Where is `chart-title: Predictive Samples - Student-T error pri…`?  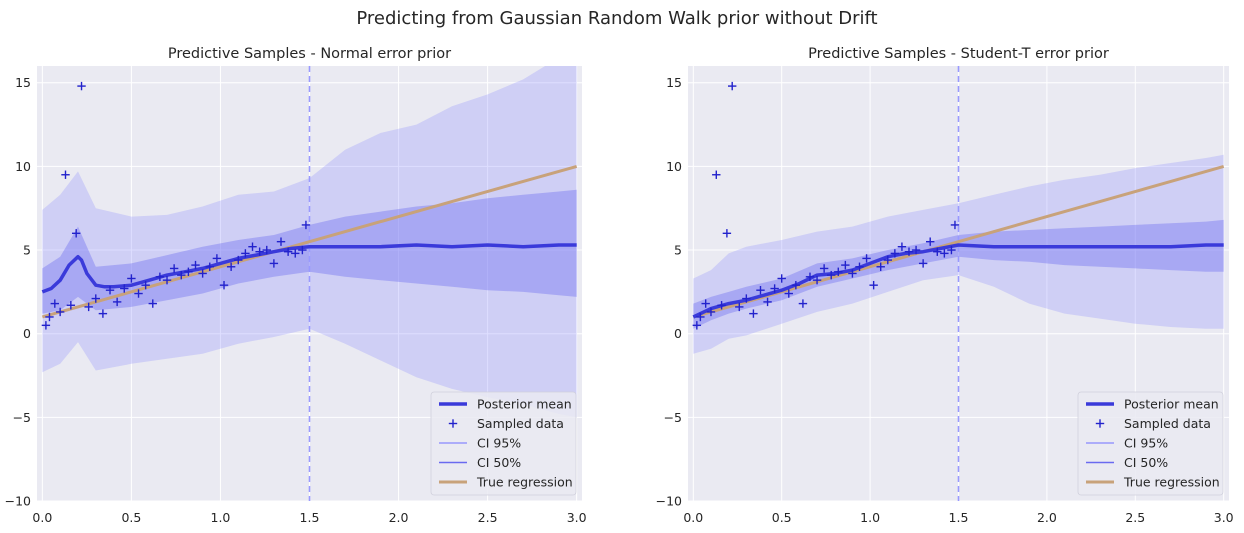 chart-title: Predictive Samples - Student-T error pri… is located at coordinates (958, 54).